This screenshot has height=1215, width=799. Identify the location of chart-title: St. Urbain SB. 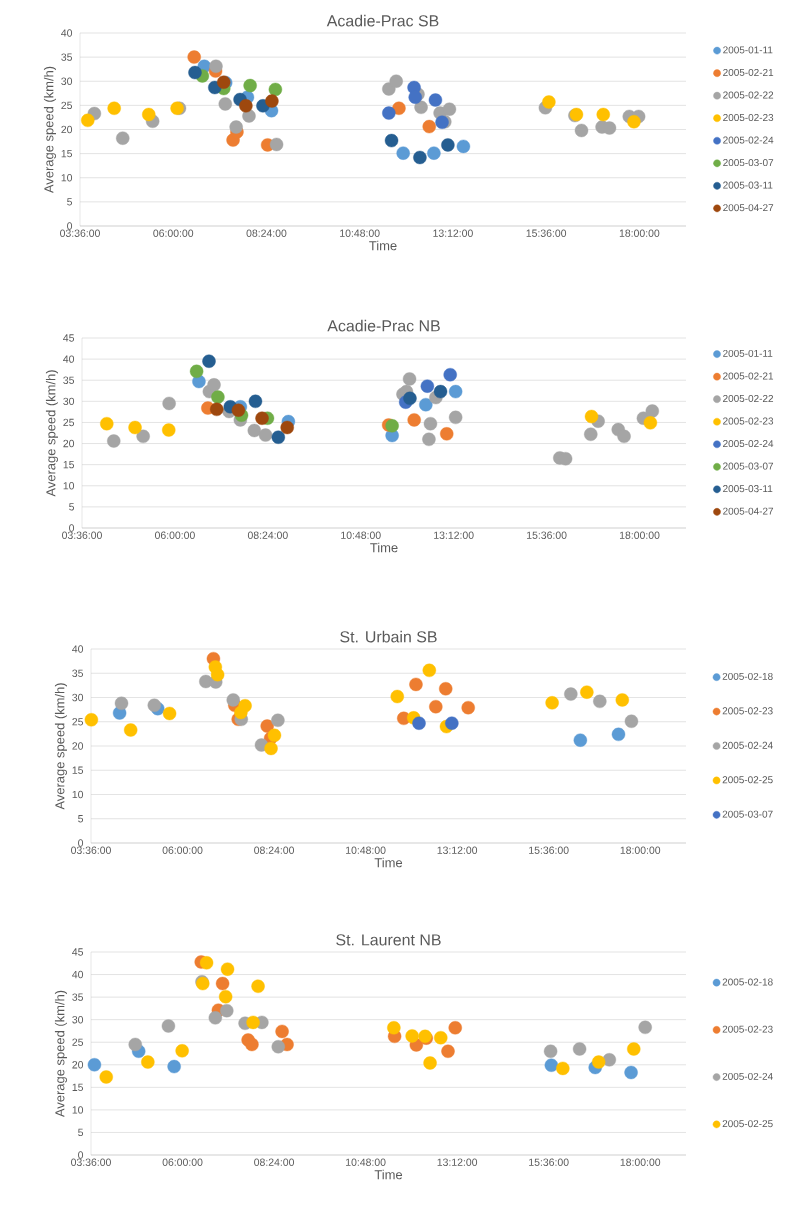
(388, 636).